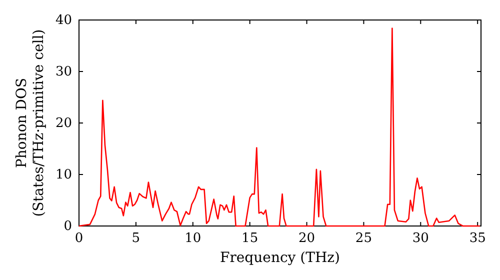 Image resolution: width=500 pixels, height=280 pixels. Describe the element at coordinates (477, 238) in the screenshot. I see `x-tick-label: 35` at that location.